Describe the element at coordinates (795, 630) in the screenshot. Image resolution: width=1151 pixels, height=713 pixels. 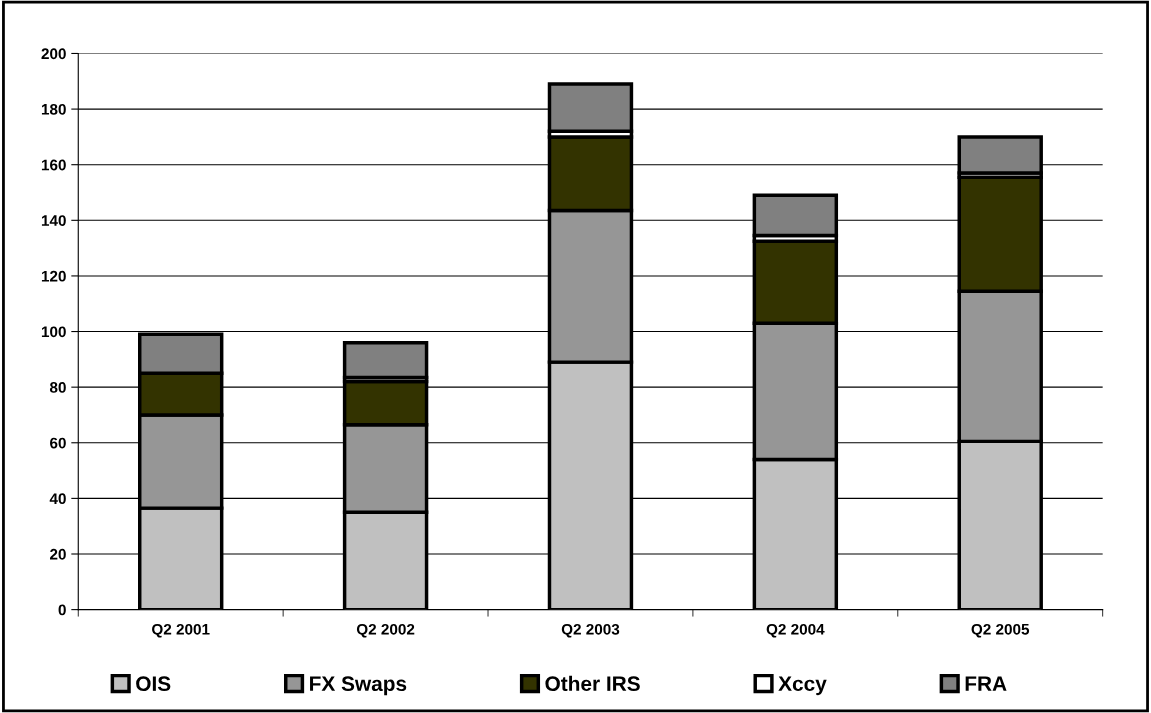
I see `x-tick-label: Q2 2004` at that location.